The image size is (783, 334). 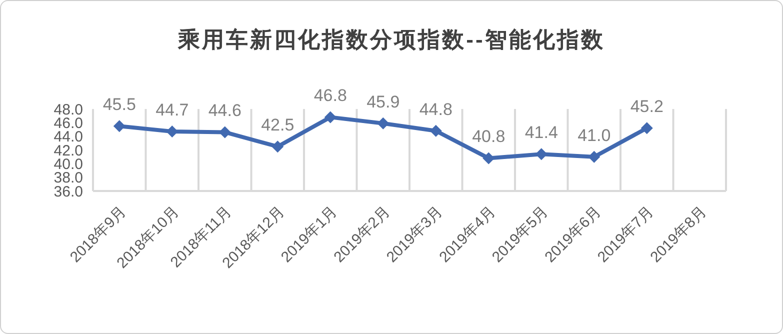 What do you see at coordinates (330, 96) in the screenshot?
I see `data-label: 46.8` at bounding box center [330, 96].